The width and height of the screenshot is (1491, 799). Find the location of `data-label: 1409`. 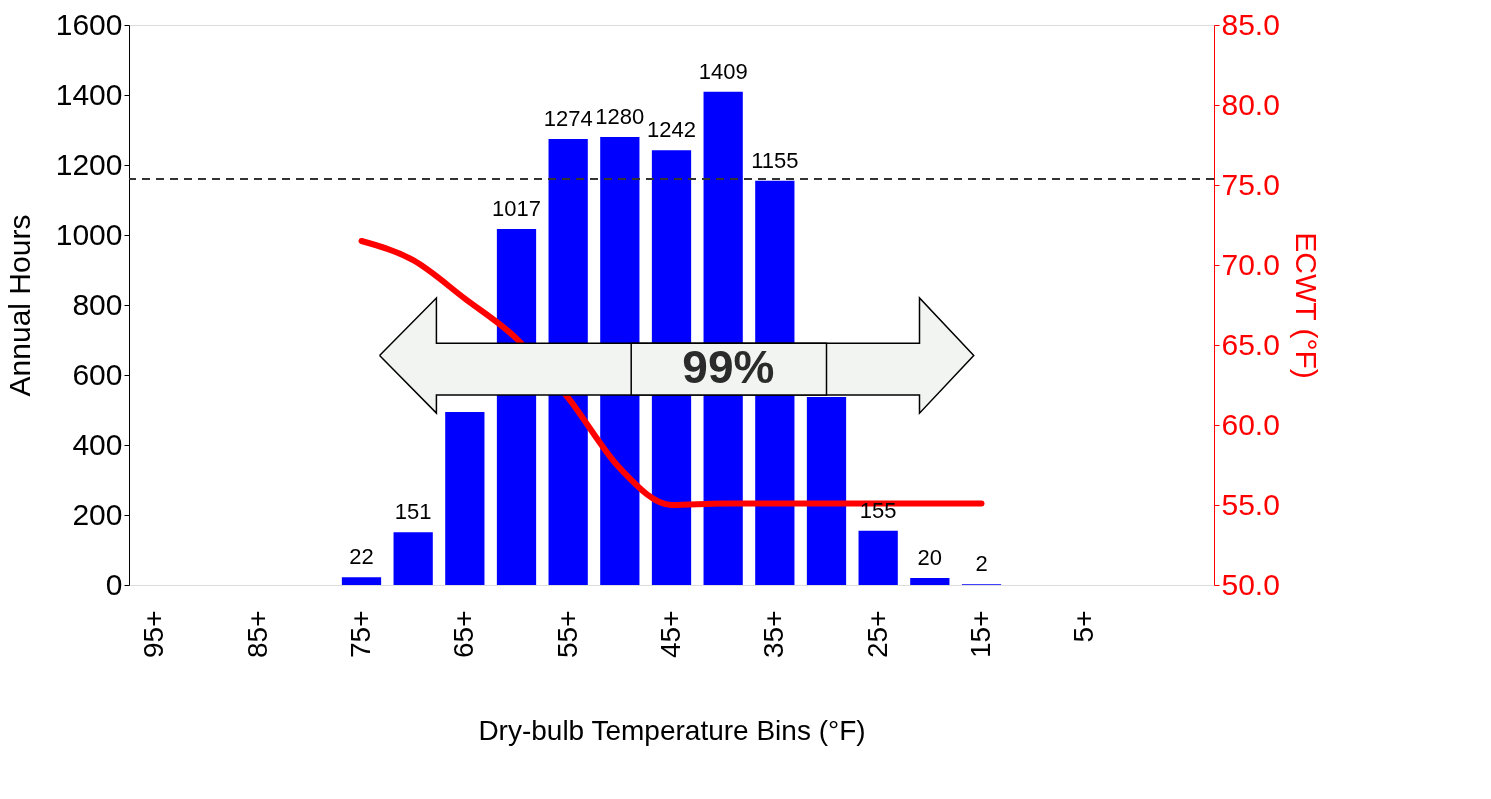

data-label: 1409 is located at coordinates (723, 71).